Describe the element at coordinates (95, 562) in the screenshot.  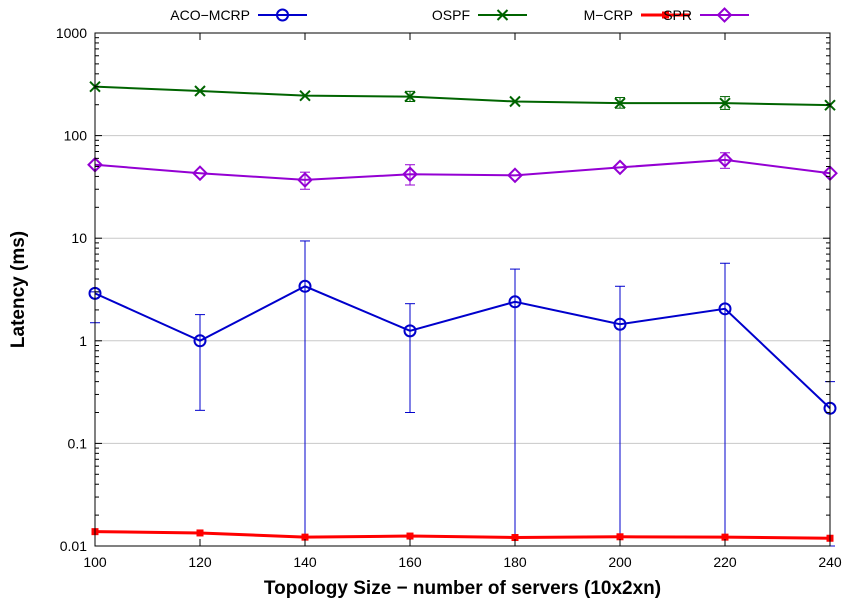
I see `x-tick-label: 100` at that location.